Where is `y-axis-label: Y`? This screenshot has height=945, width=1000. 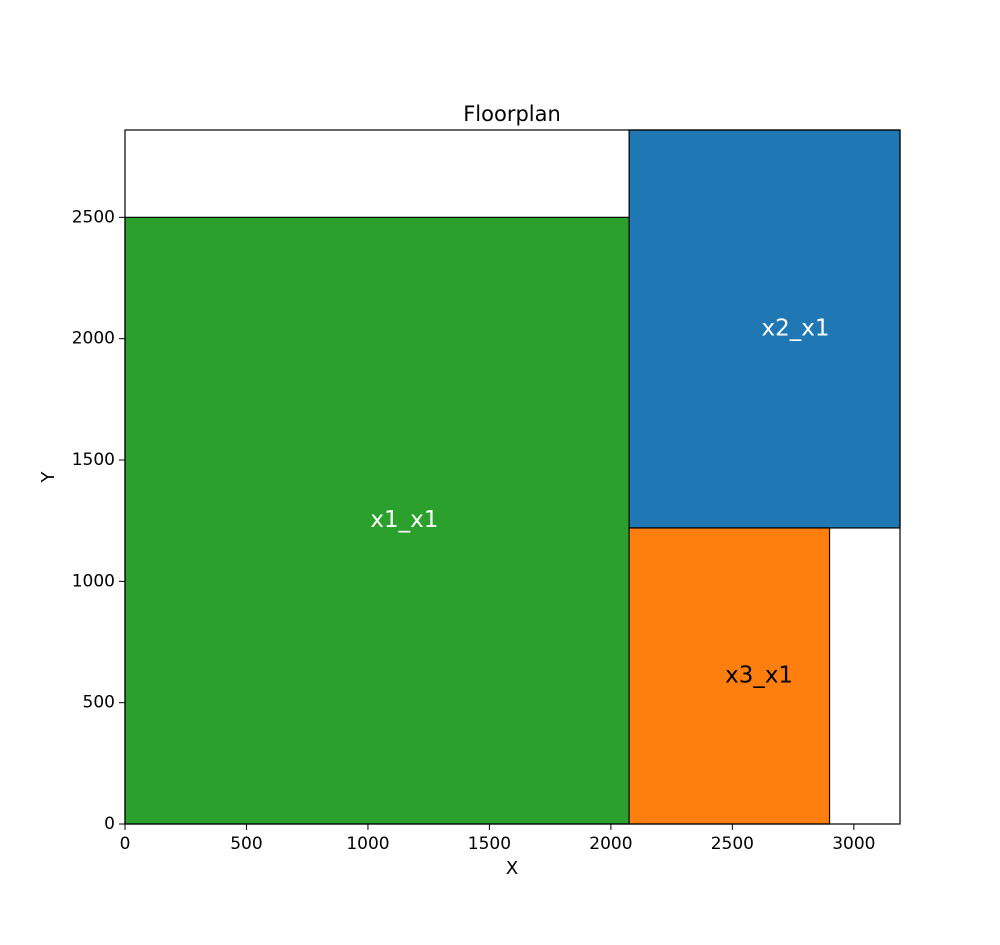
y-axis-label: Y is located at coordinates (48, 477).